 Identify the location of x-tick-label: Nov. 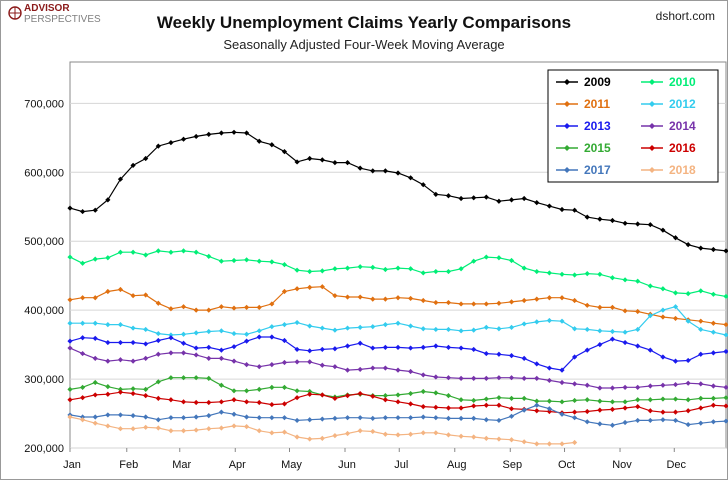
(622, 465).